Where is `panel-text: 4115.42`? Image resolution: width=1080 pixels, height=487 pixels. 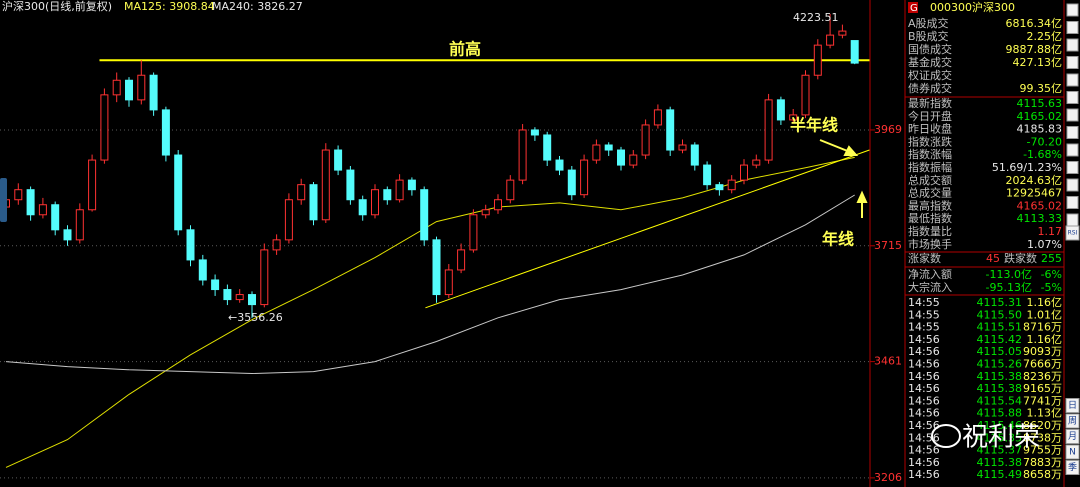 panel-text: 4115.42 is located at coordinates (1000, 339).